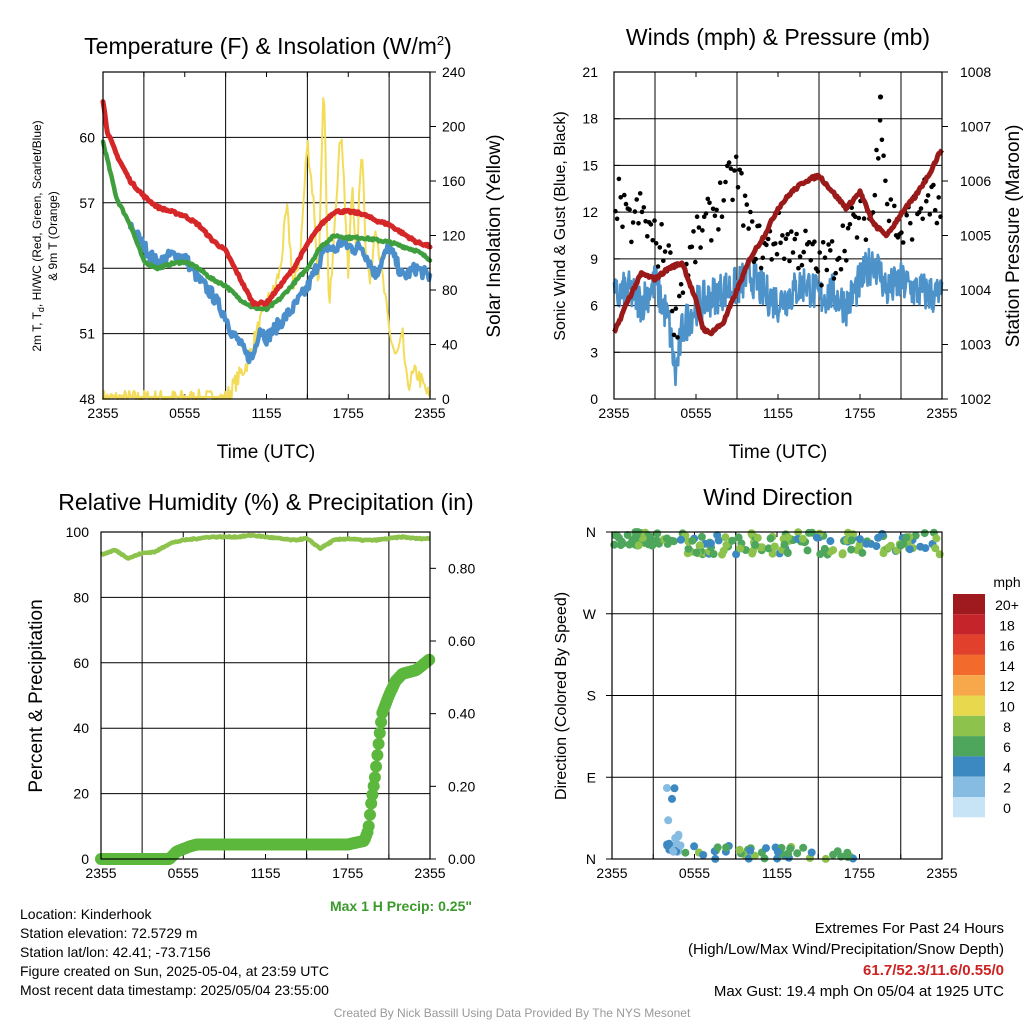  I want to click on winds-plot-frame, so click(778, 235).